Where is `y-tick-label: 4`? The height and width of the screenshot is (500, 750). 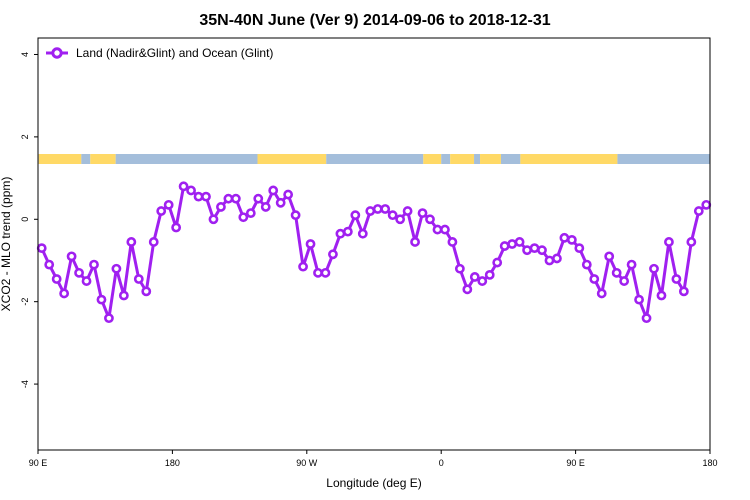
y-tick-label: 4 is located at coordinates (25, 54).